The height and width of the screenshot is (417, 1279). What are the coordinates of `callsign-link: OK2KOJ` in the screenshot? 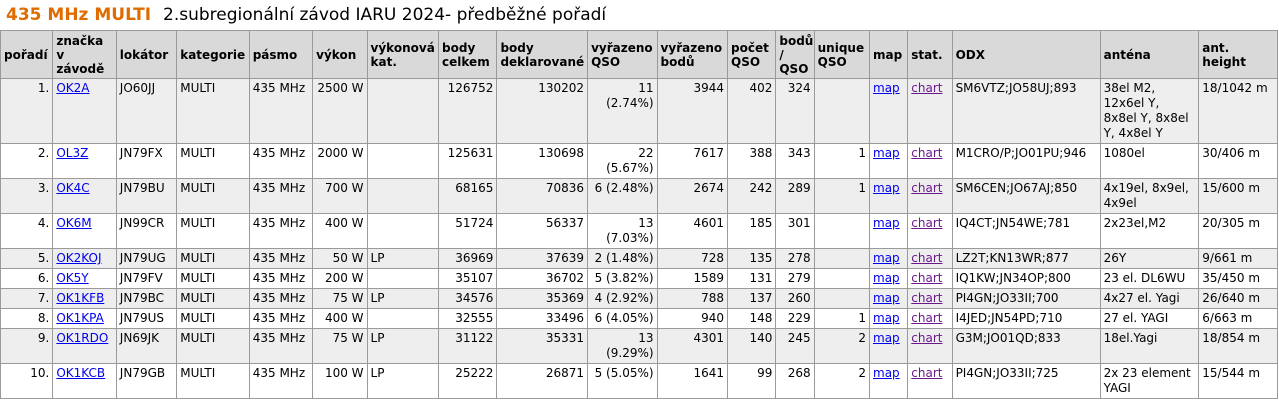 It's located at (79, 258).